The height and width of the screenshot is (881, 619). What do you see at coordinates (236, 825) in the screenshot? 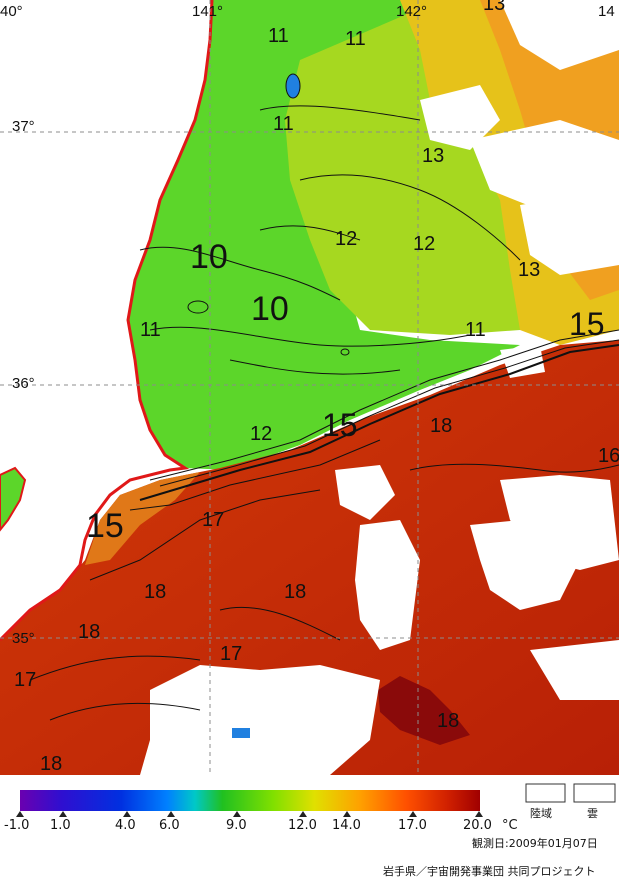
I see `scale-label: 9.0` at bounding box center [236, 825].